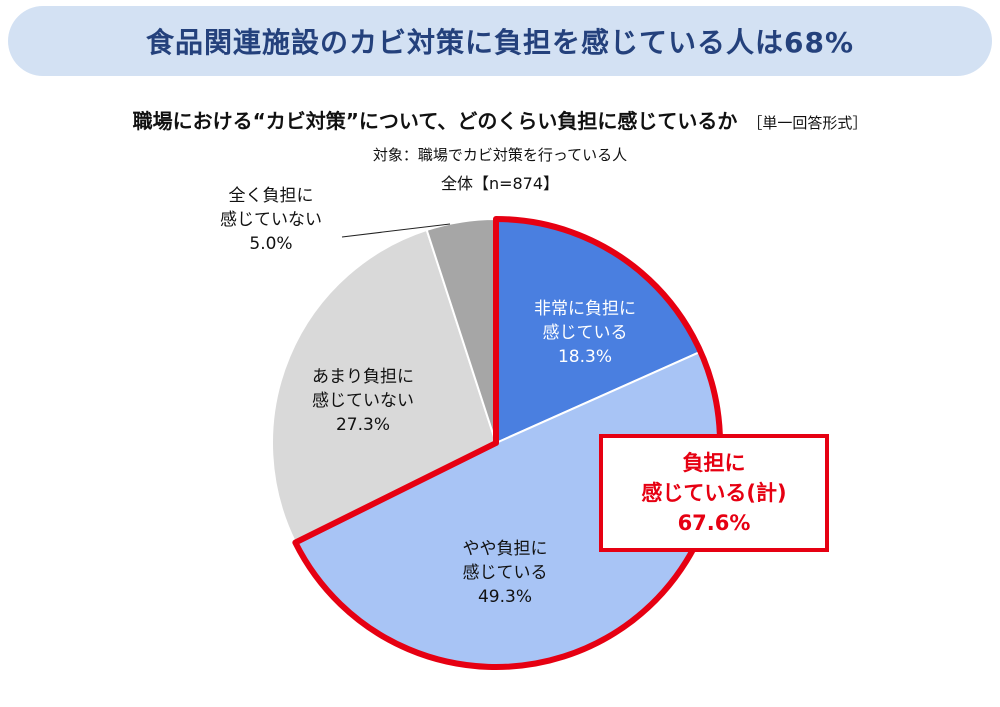 This screenshot has width=1000, height=707. Describe the element at coordinates (504, 597) in the screenshot. I see `slice-value: 49.3%` at that location.